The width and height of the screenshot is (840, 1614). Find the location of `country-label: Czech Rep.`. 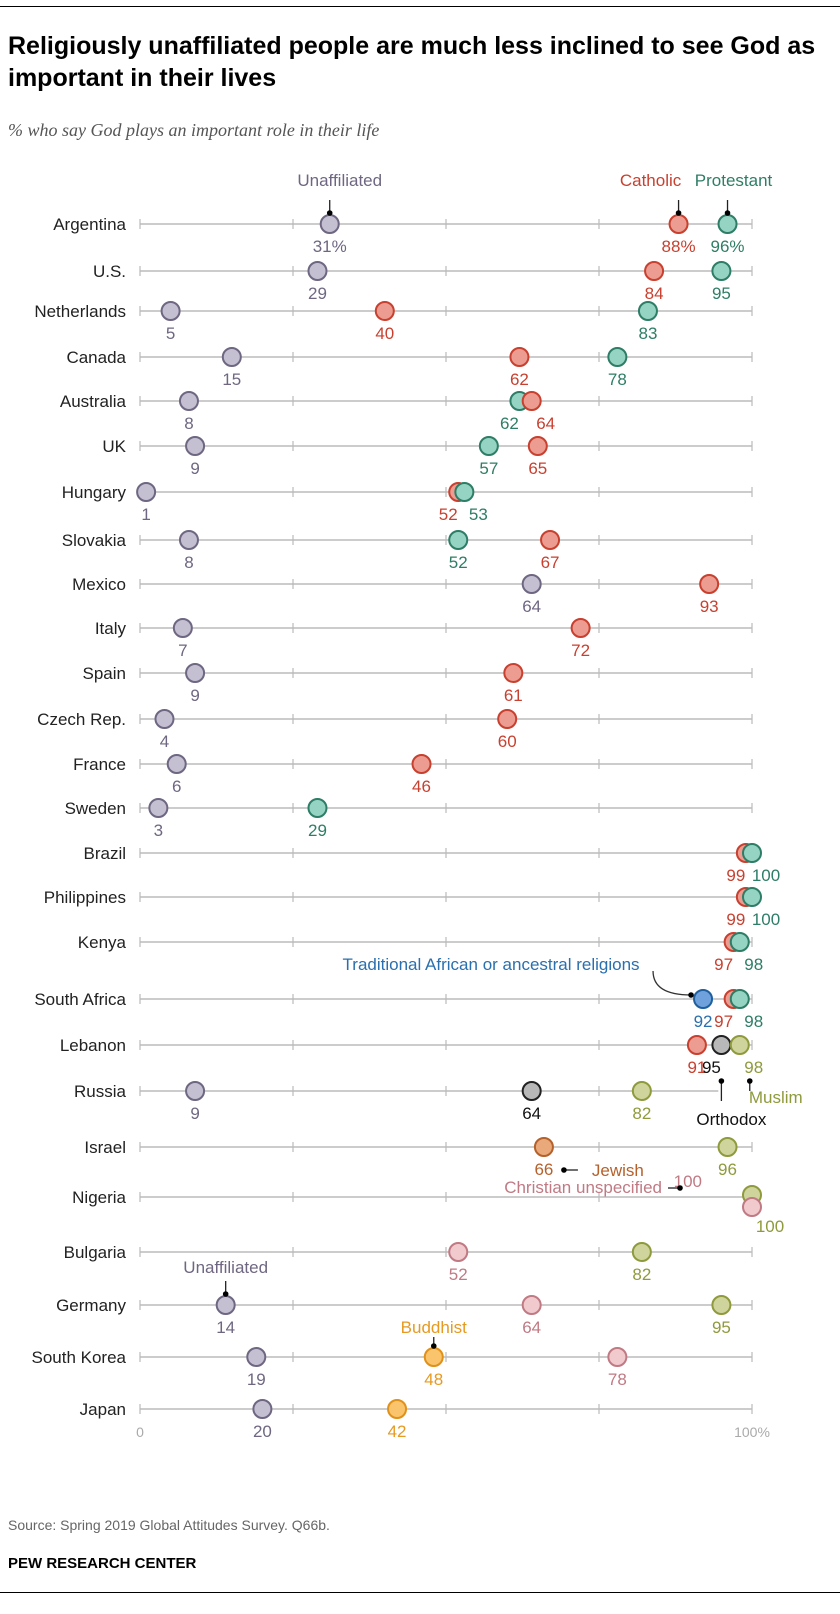

country-label: Czech Rep. is located at coordinates (81, 719).